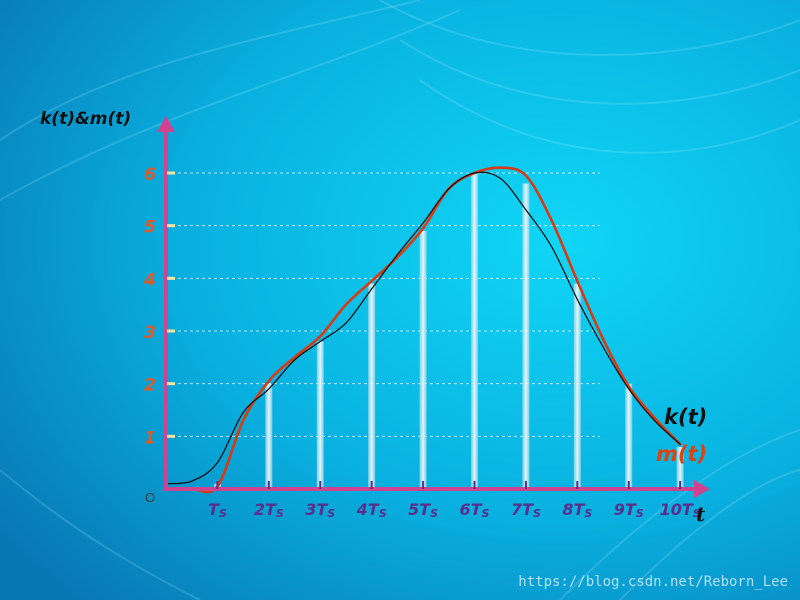 The image size is (800, 600). Describe the element at coordinates (702, 489) in the screenshot. I see `x-axis-arrow` at that location.